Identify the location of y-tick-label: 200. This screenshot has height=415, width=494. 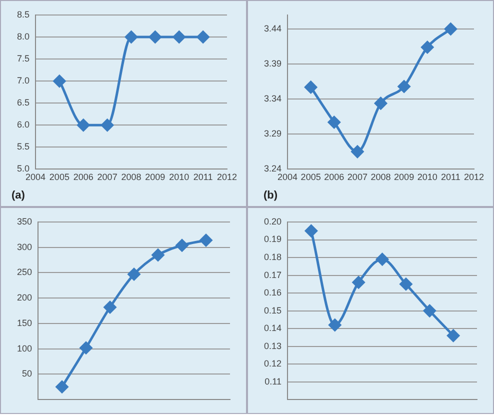
(24, 297).